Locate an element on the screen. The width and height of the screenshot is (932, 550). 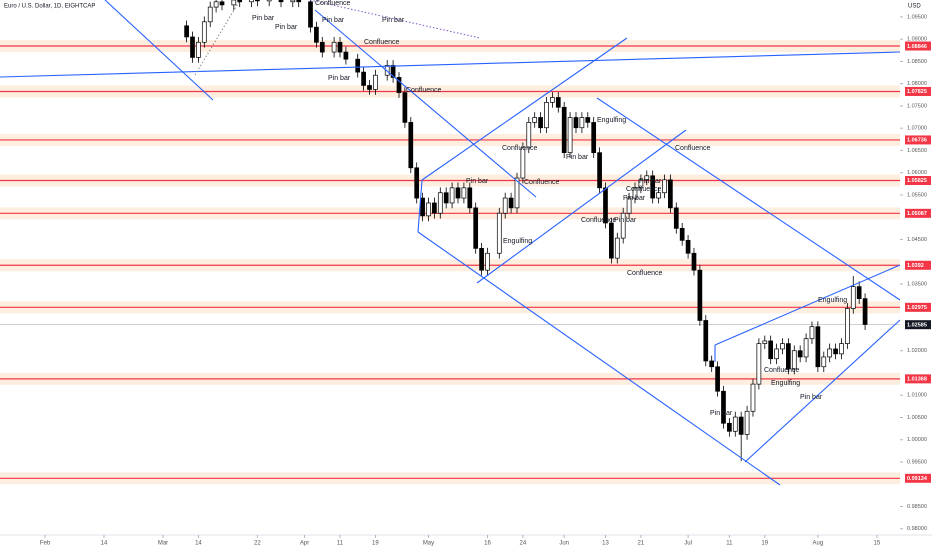
y-tick-label: 1.06500 is located at coordinates (917, 151).